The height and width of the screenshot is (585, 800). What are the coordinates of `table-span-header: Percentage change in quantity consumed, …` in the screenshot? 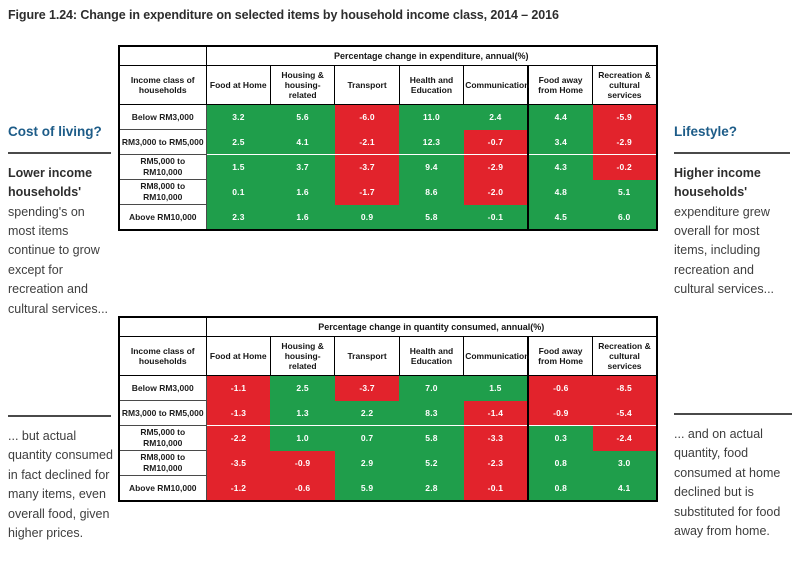 It's located at (431, 326).